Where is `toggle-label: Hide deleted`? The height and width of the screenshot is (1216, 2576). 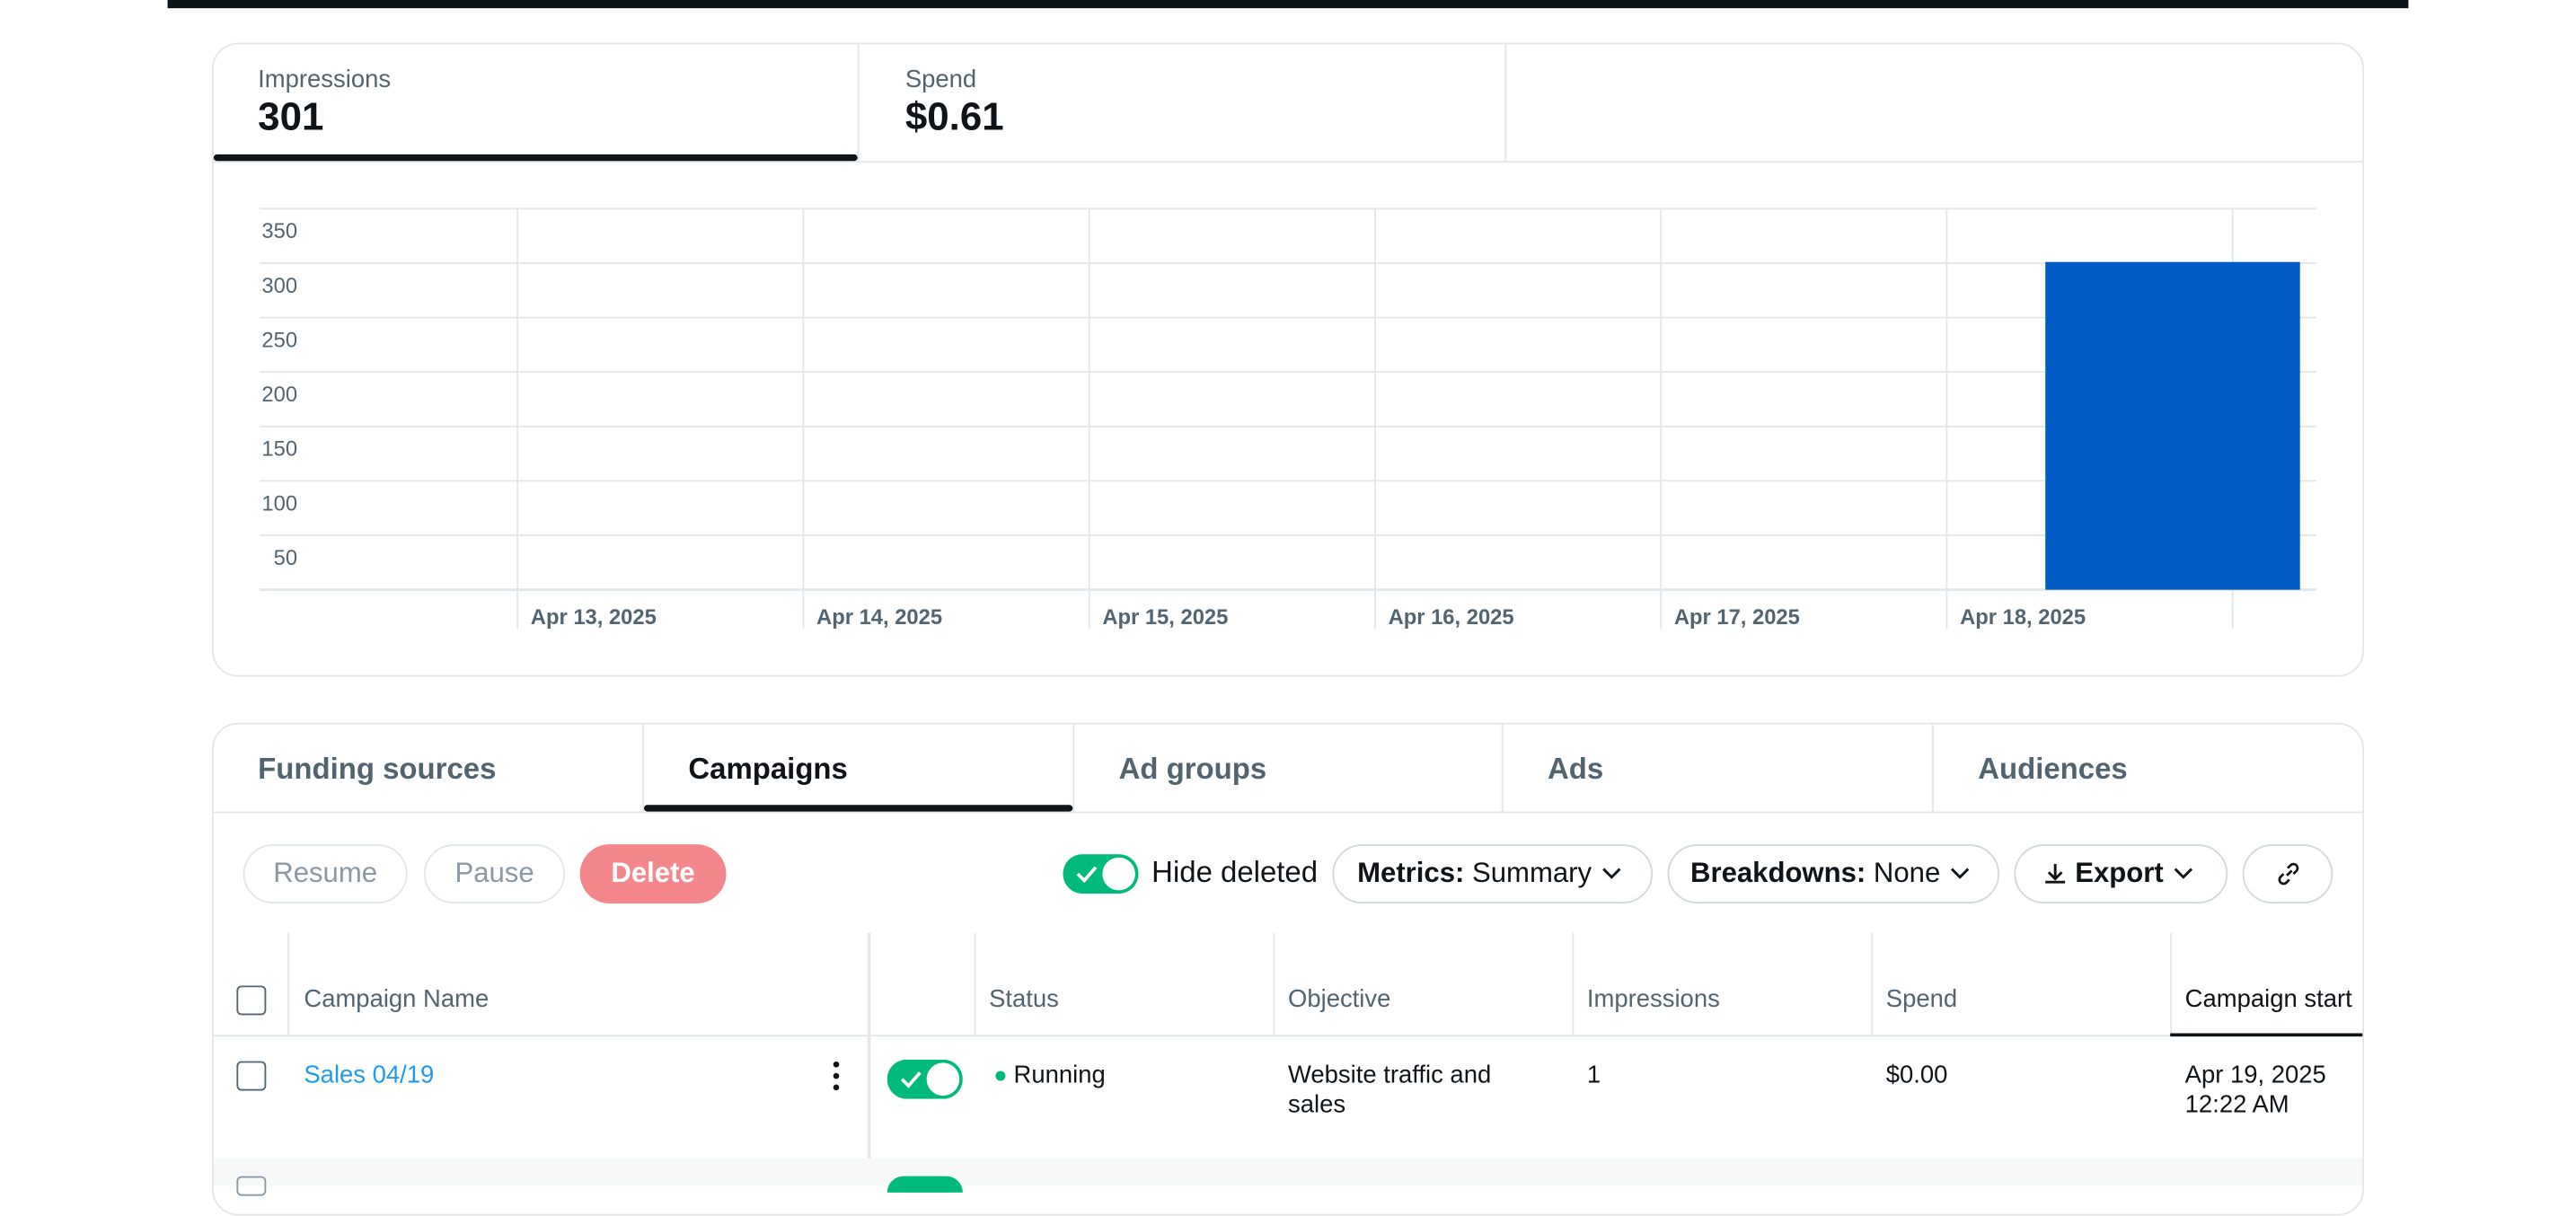
toggle-label: Hide deleted is located at coordinates (1235, 872).